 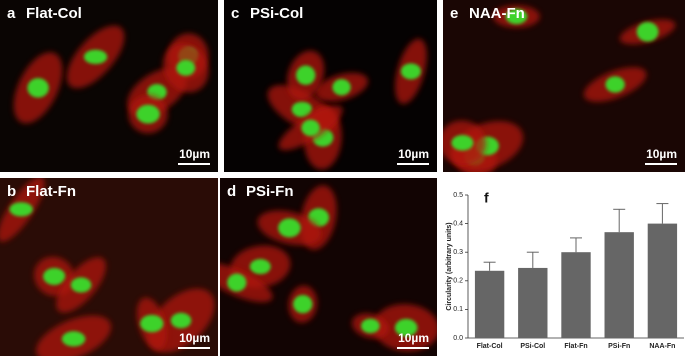 I want to click on panel-title: PSi-Fn, so click(x=270, y=191).